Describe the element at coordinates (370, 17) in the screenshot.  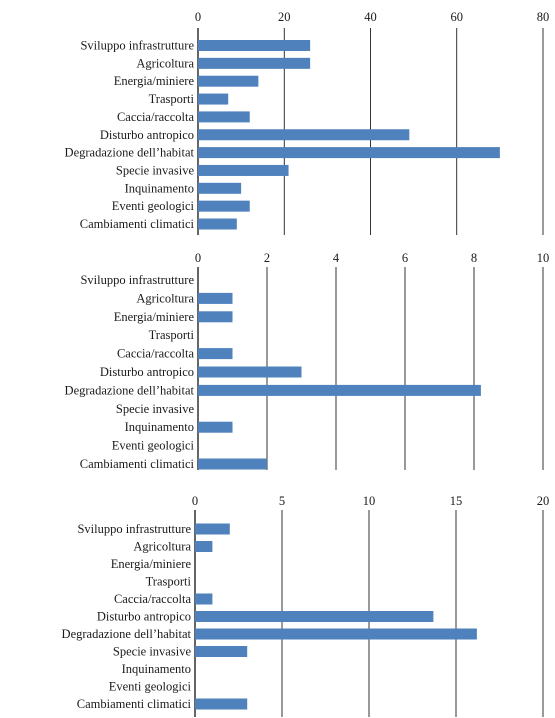
I see `tick-label: 40` at that location.